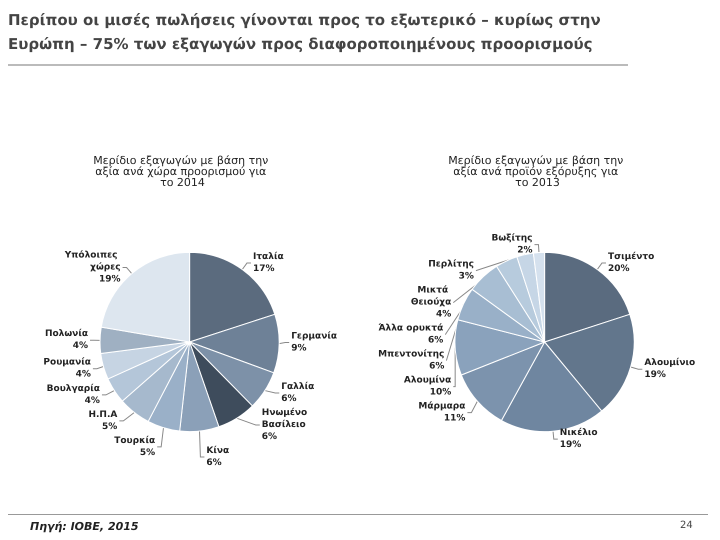  Describe the element at coordinates (631, 256) in the screenshot. I see `slice-label: Τσιμέντο` at that location.